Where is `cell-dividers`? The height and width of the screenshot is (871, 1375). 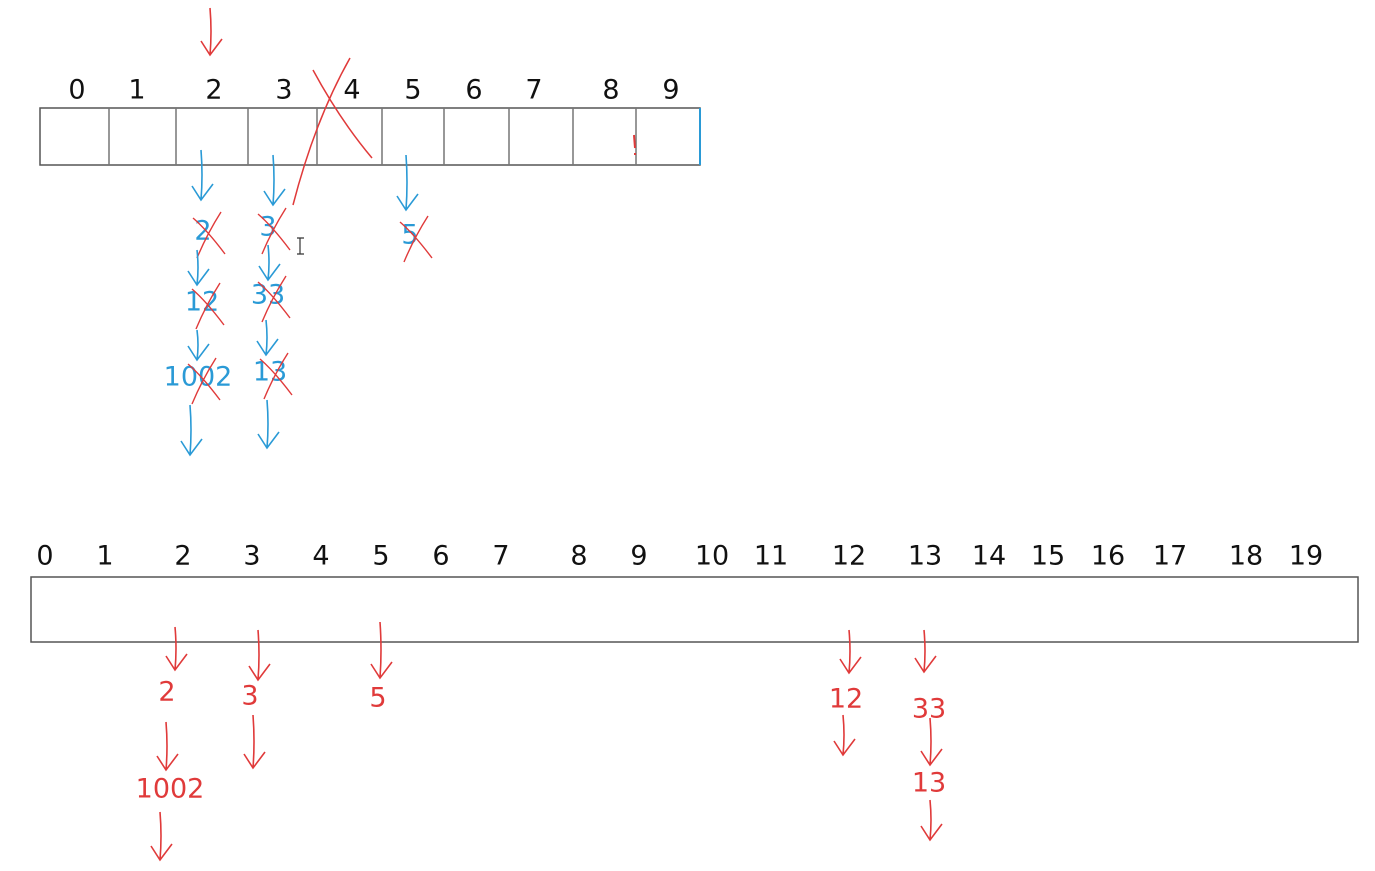 cell-dividers is located at coordinates (372, 136).